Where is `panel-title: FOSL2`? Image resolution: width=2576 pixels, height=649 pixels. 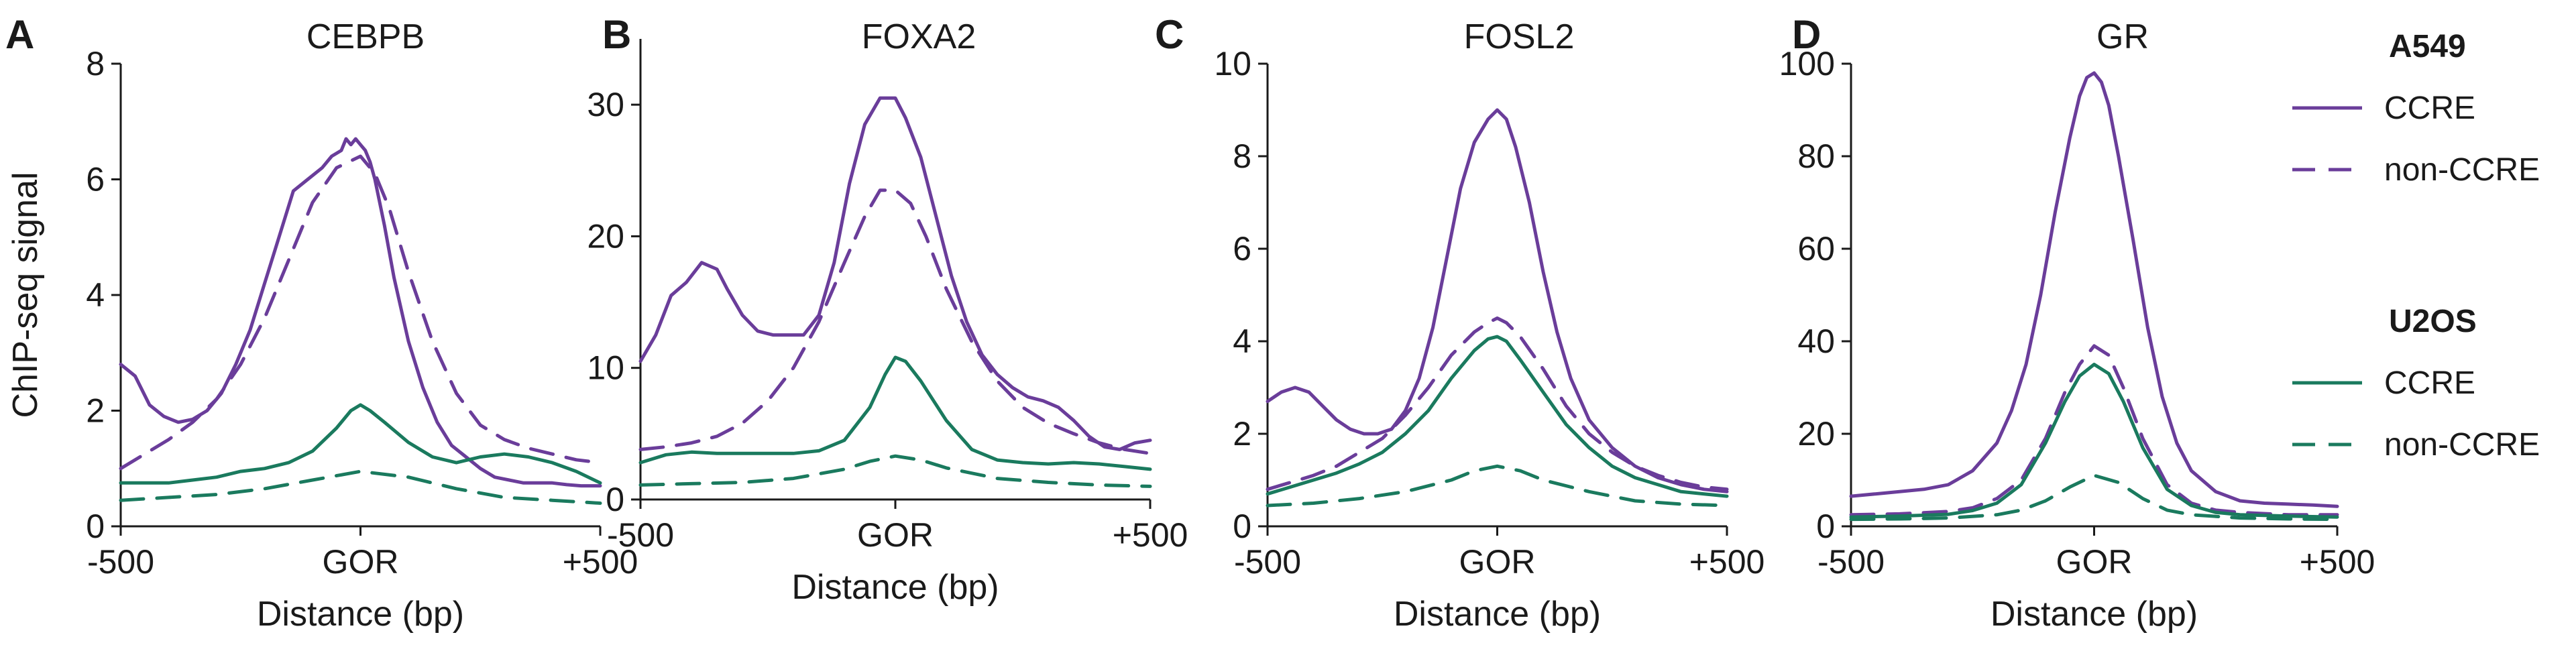 panel-title: FOSL2 is located at coordinates (1519, 36).